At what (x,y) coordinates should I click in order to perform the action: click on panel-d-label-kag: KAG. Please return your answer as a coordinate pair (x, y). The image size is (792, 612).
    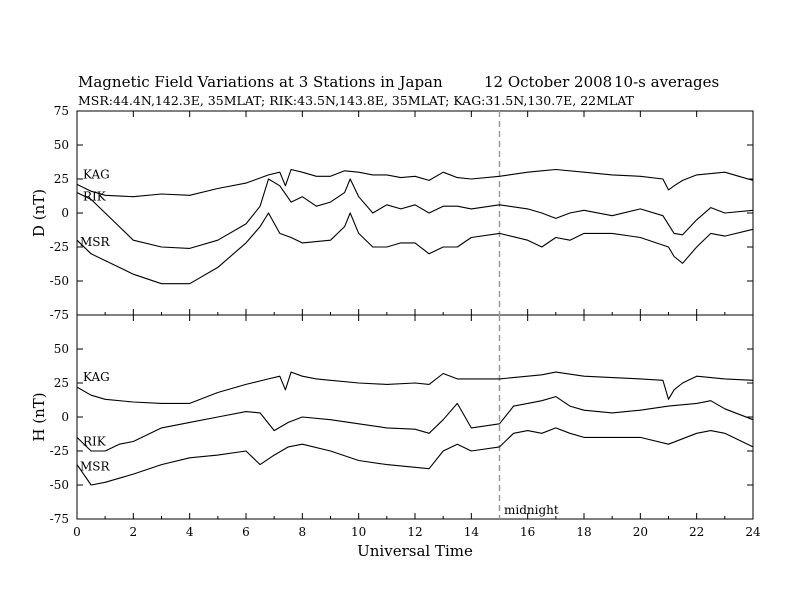
    Looking at the image, I should click on (96, 174).